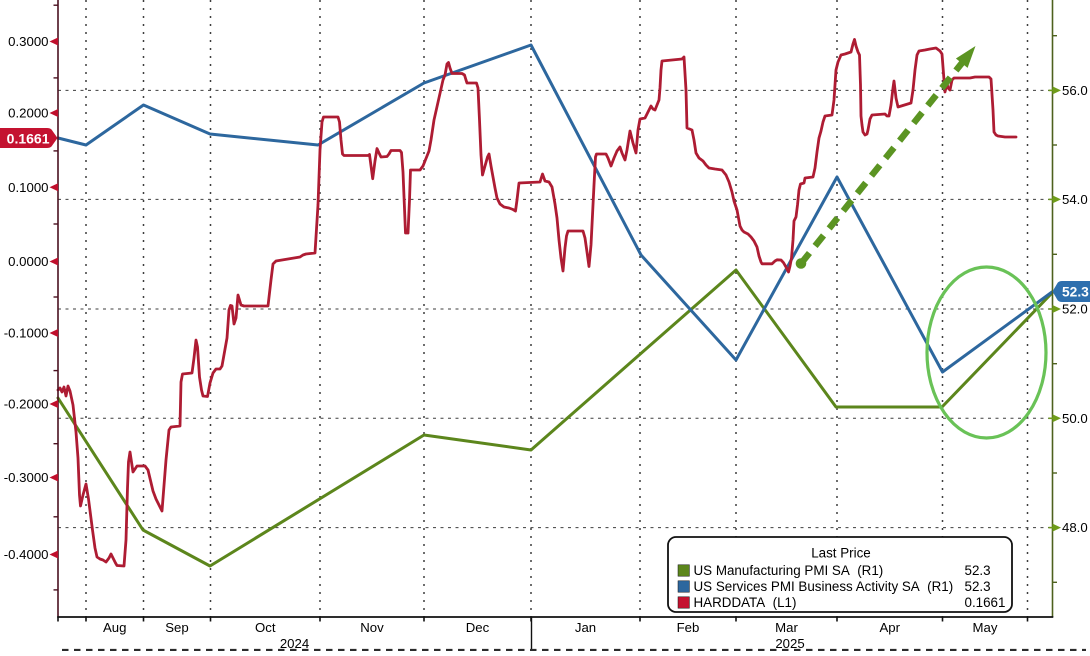 This screenshot has height=656, width=1090. I want to click on svg-text: 0.1000, so click(28, 187).